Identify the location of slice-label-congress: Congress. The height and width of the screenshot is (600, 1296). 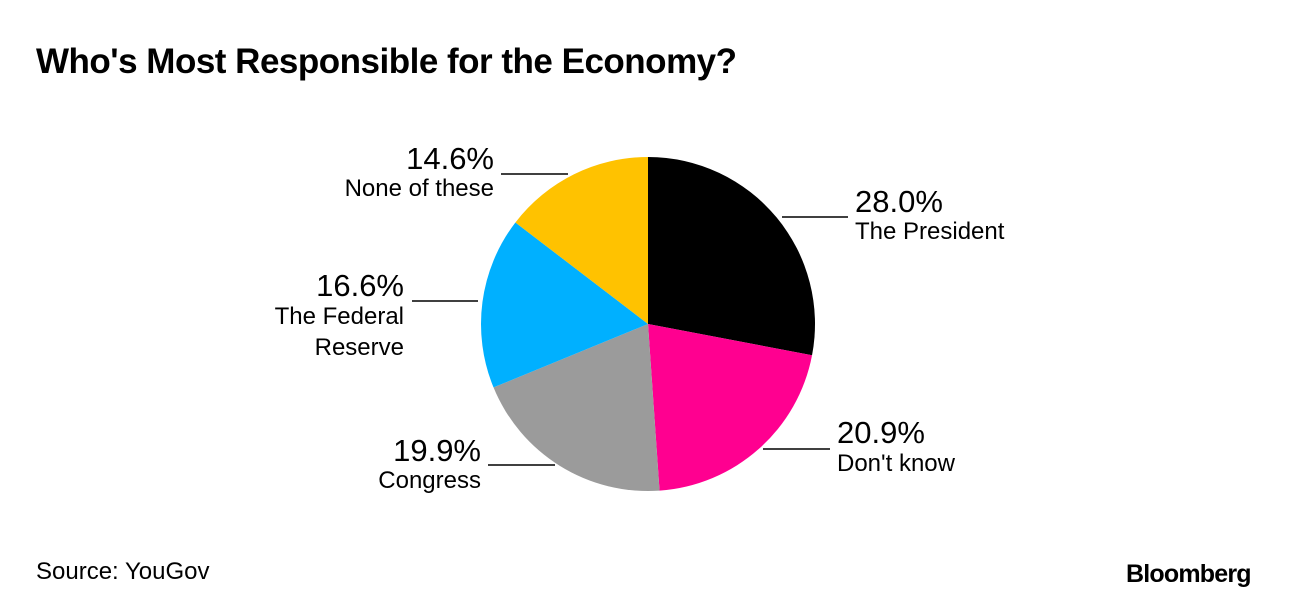
(429, 480).